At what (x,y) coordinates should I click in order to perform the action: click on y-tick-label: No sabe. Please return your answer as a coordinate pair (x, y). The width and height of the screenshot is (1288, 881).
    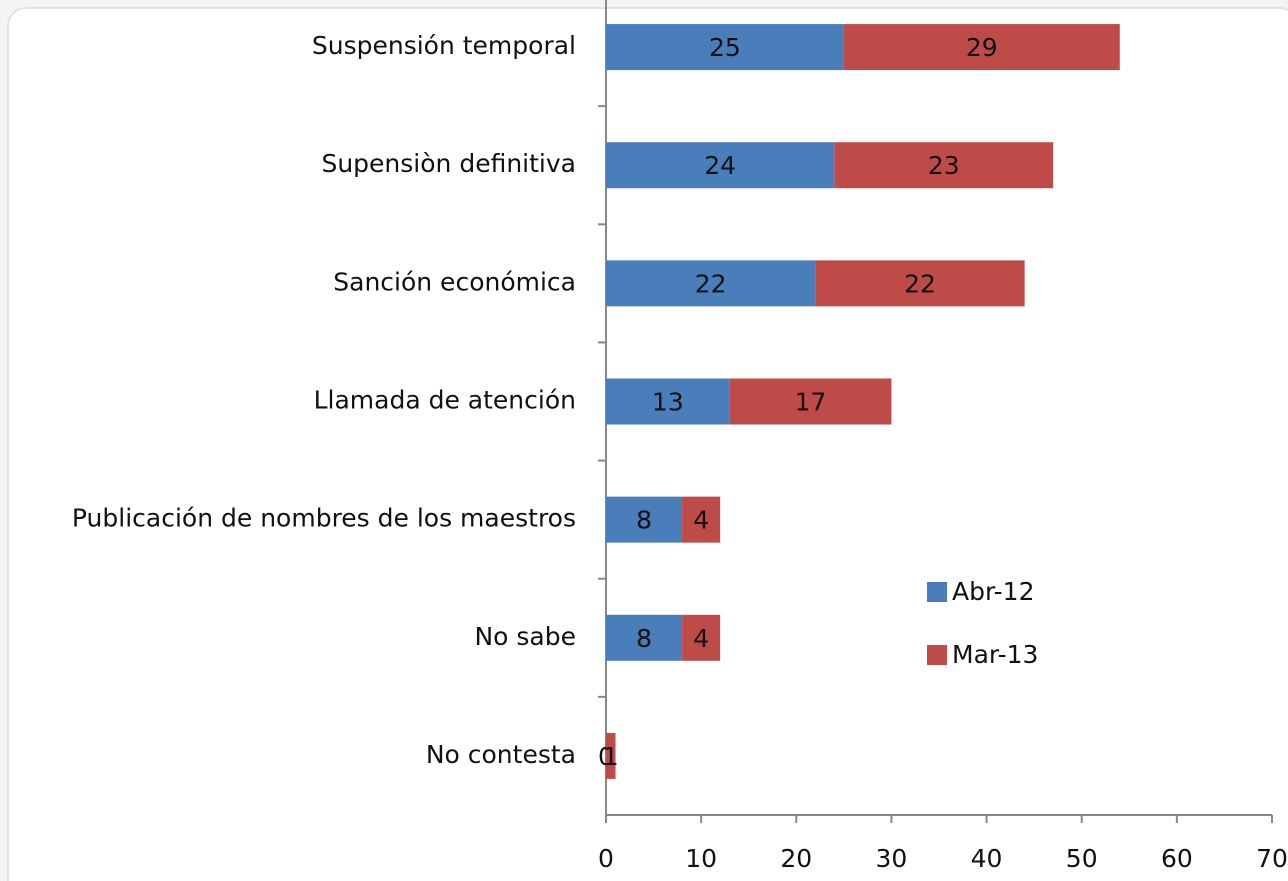
    Looking at the image, I should click on (525, 636).